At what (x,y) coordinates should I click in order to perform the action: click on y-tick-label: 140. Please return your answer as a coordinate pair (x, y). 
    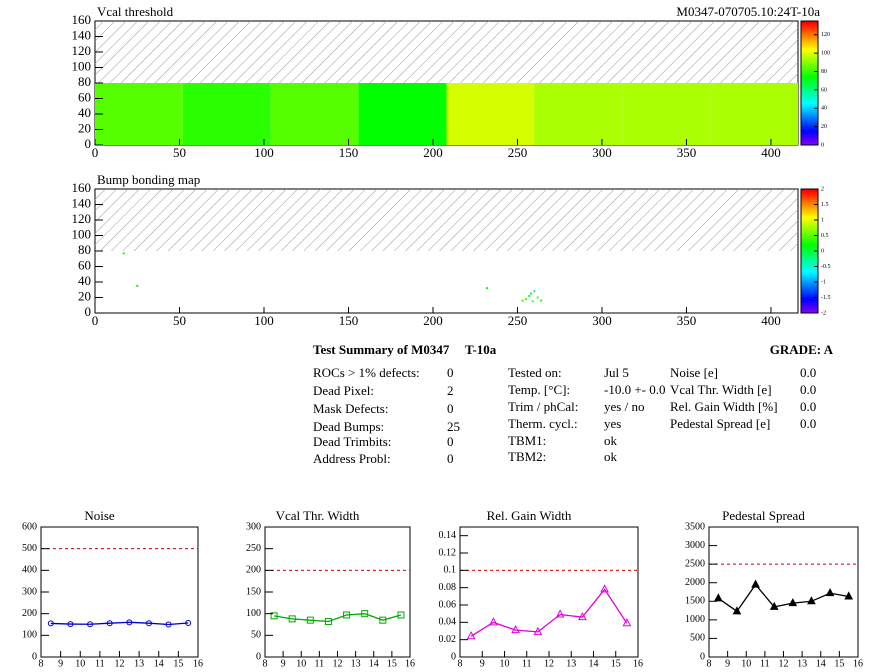
    Looking at the image, I should click on (82, 34).